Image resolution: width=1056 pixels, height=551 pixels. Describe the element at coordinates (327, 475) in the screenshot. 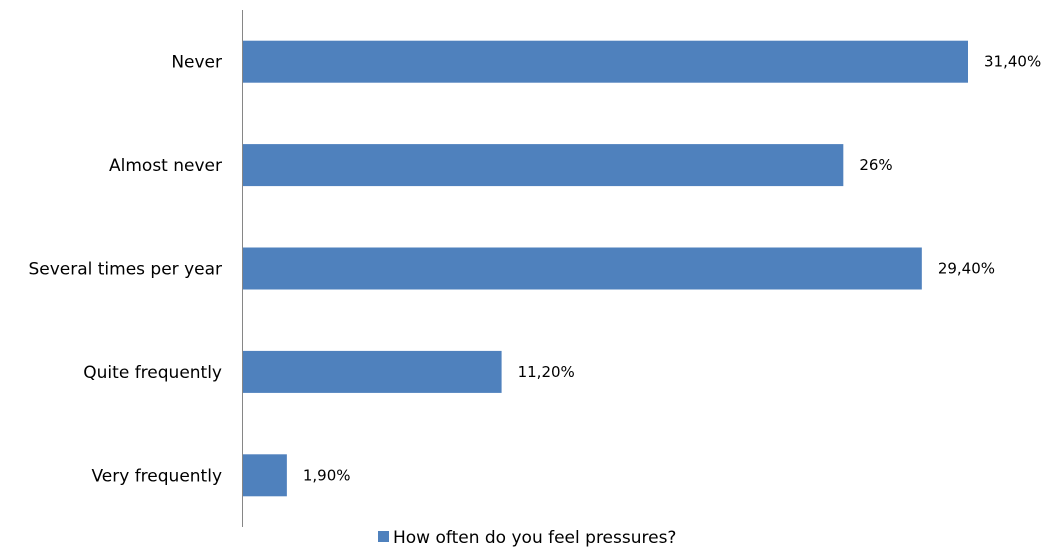

I see `data-label: 1,90%` at that location.